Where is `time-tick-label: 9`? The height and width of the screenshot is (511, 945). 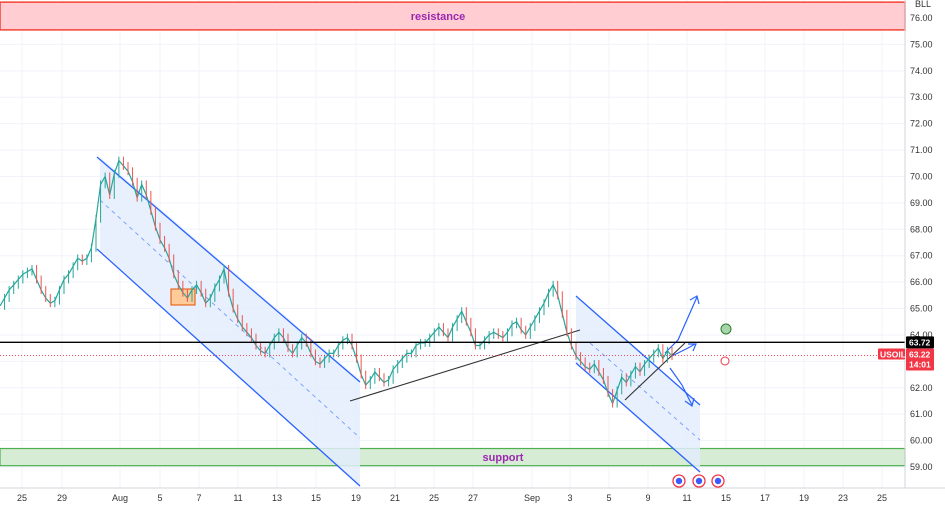 time-tick-label: 9 is located at coordinates (647, 498).